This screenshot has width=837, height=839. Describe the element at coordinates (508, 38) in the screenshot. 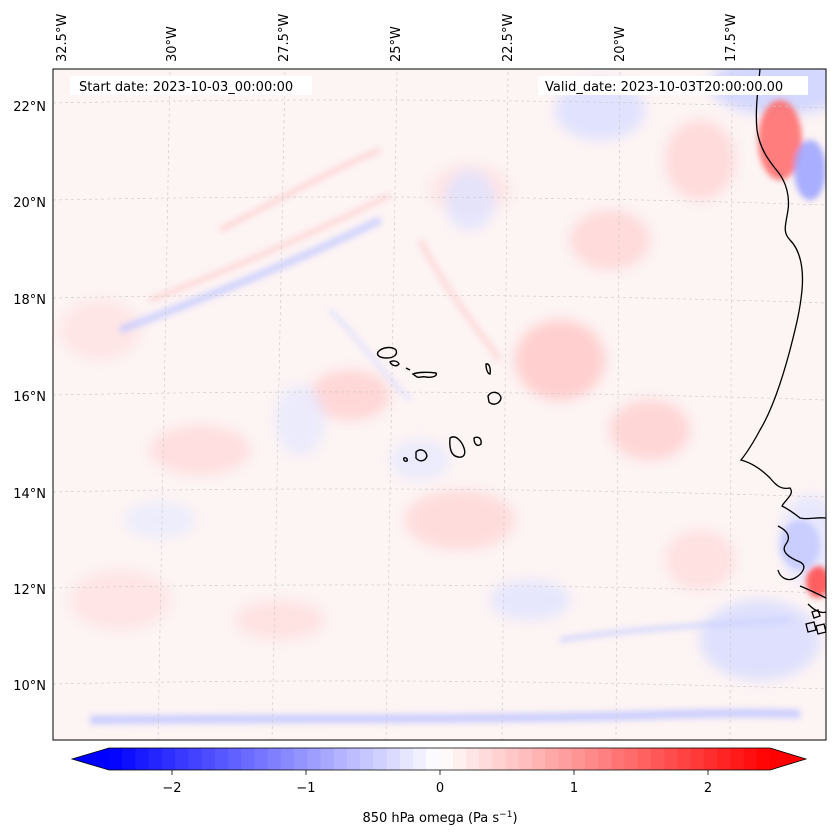

I see `lon-label: 22.5°W` at that location.